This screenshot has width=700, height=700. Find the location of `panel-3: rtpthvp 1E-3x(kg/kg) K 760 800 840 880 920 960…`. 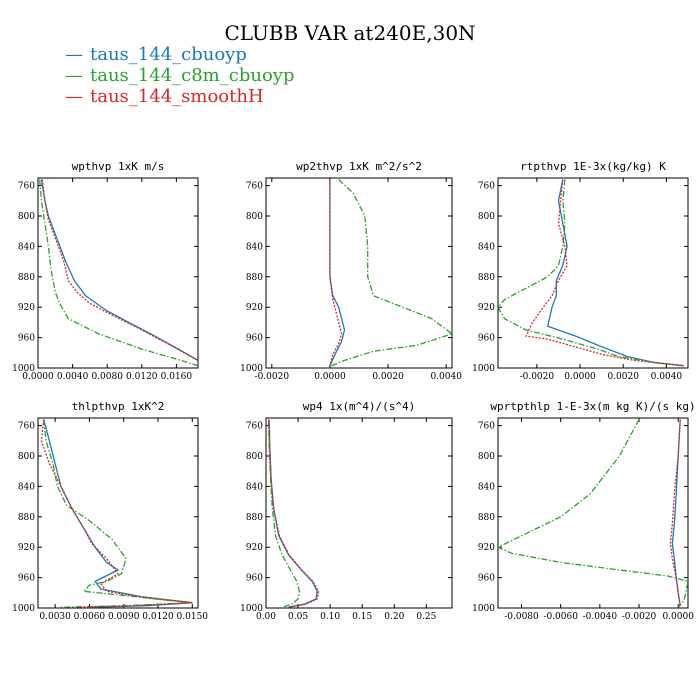

panel-3: rtpthvp 1E-3x(kg/kg) K 760 800 840 880 920 960… is located at coordinates (580, 271).